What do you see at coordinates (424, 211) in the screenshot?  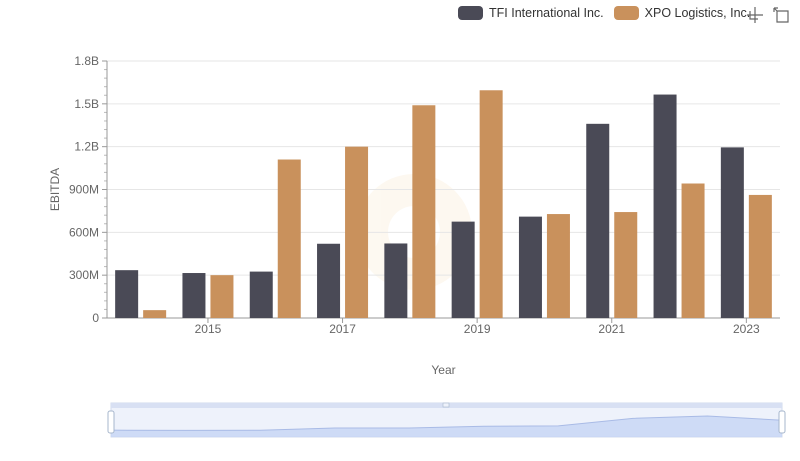 I see `bar-1-2018` at bounding box center [424, 211].